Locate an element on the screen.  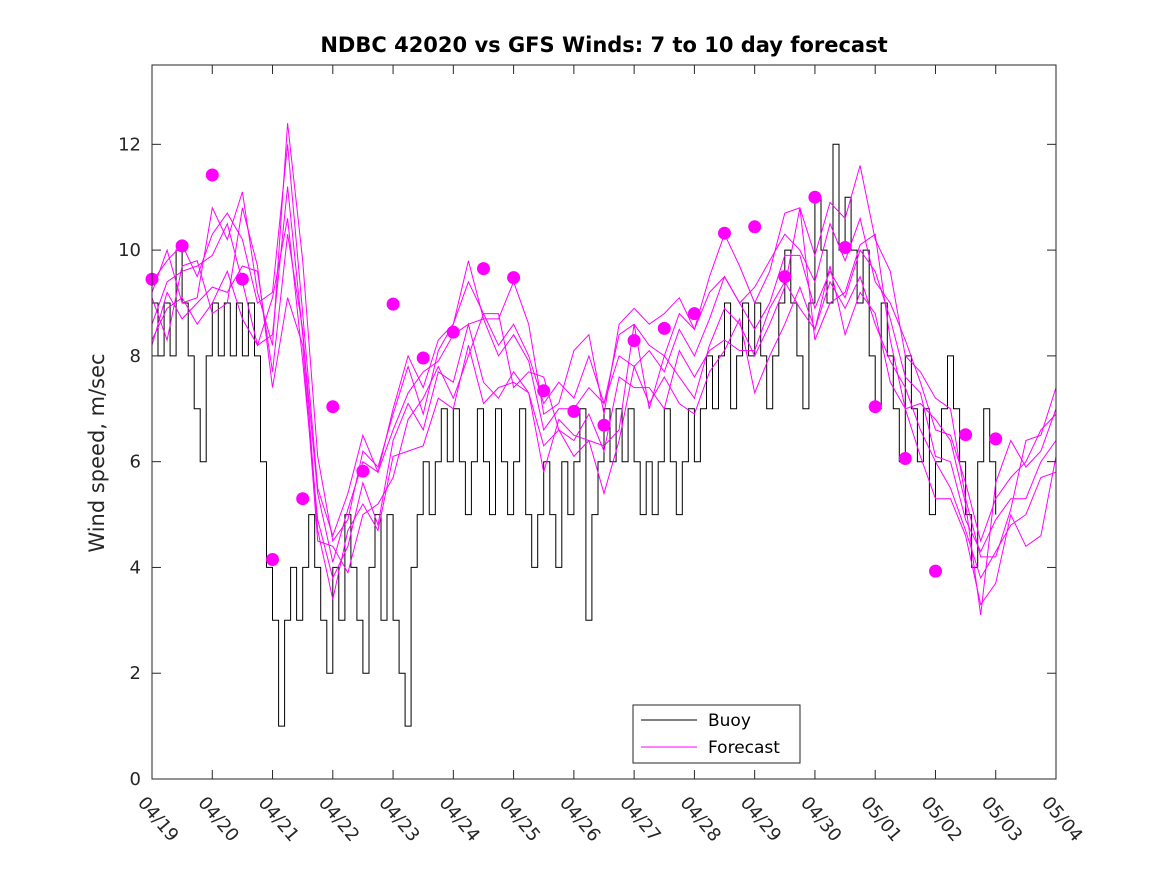
y-tick-label: 2 is located at coordinates (135, 673).